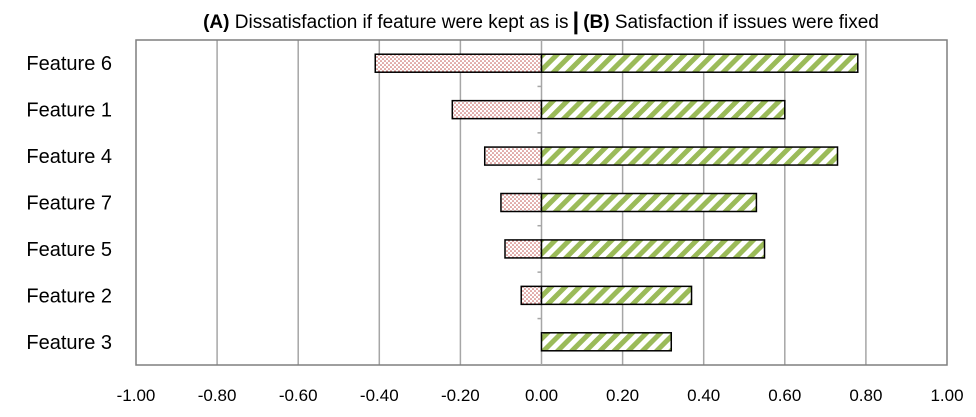  I want to click on x-tick-label: -1.00, so click(136, 395).